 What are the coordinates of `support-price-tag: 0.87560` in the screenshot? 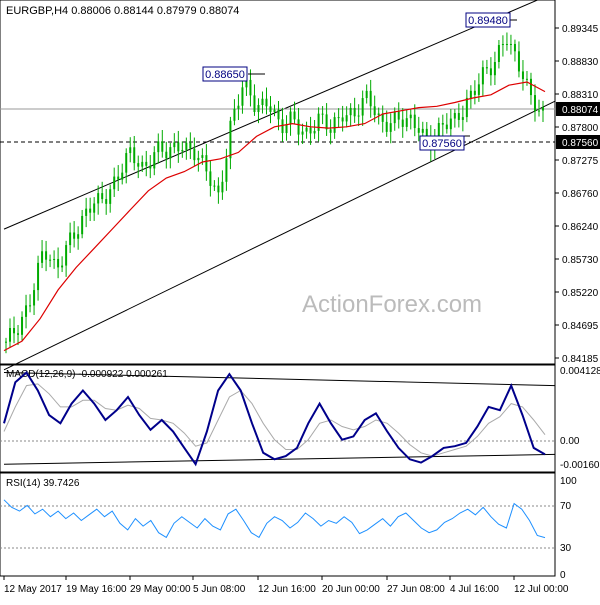 It's located at (578, 142).